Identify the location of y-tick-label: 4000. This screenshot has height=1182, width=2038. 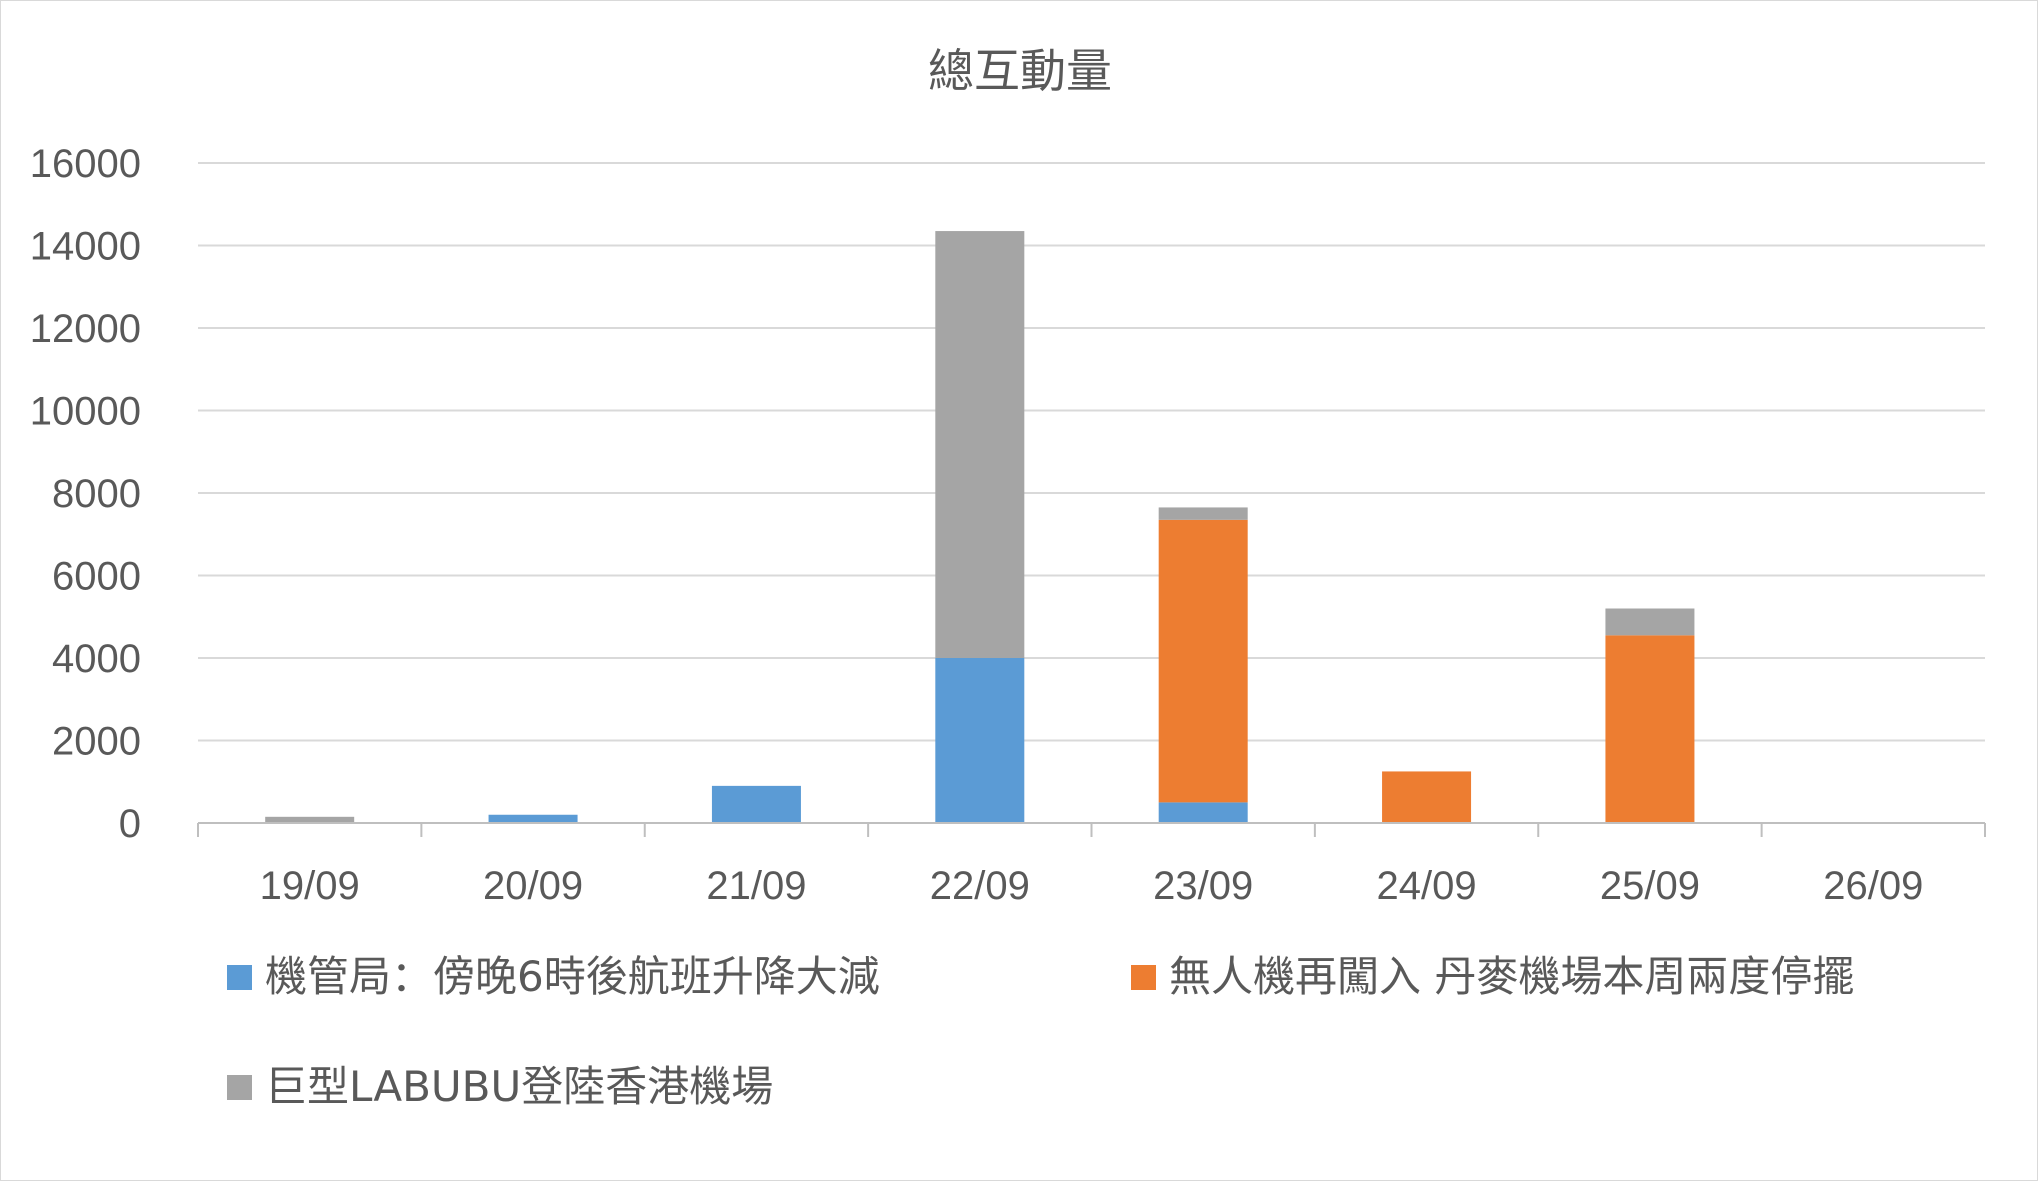
(96, 659).